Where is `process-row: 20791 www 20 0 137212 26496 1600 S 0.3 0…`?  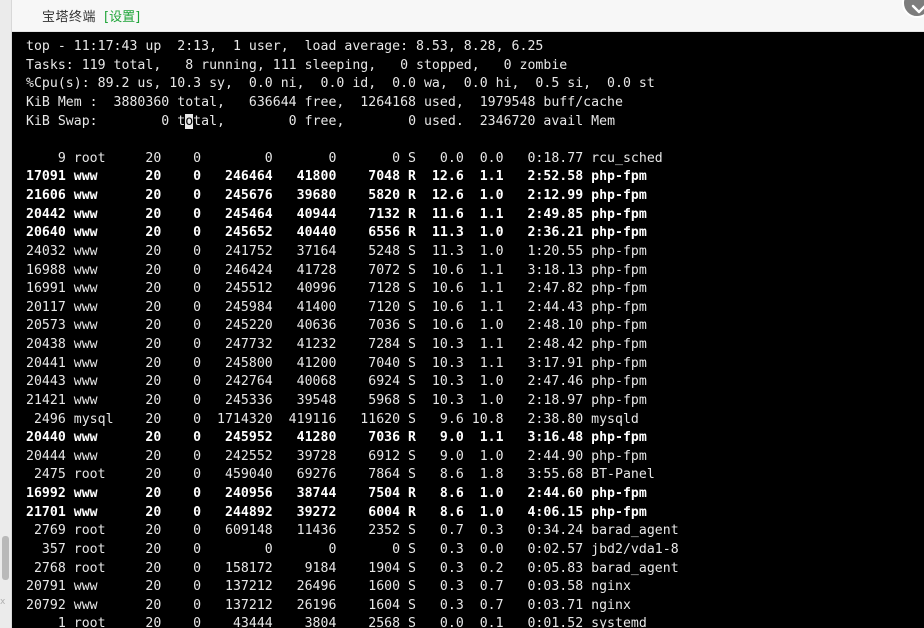 process-row: 20791 www 20 0 137212 26496 1600 S 0.3 0… is located at coordinates (328, 587).